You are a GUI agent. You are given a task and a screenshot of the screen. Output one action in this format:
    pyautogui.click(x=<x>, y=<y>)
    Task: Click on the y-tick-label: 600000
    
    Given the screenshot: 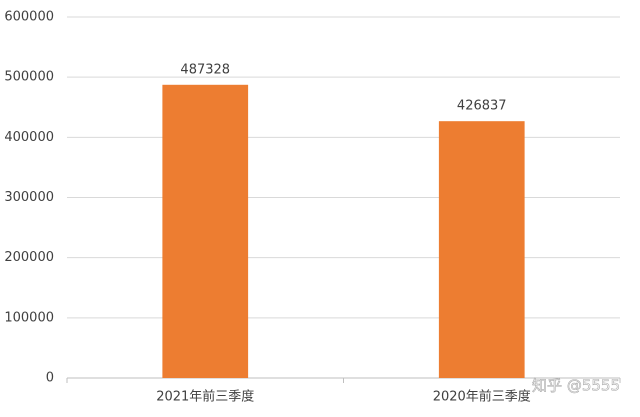 What is the action you would take?
    pyautogui.click(x=29, y=17)
    